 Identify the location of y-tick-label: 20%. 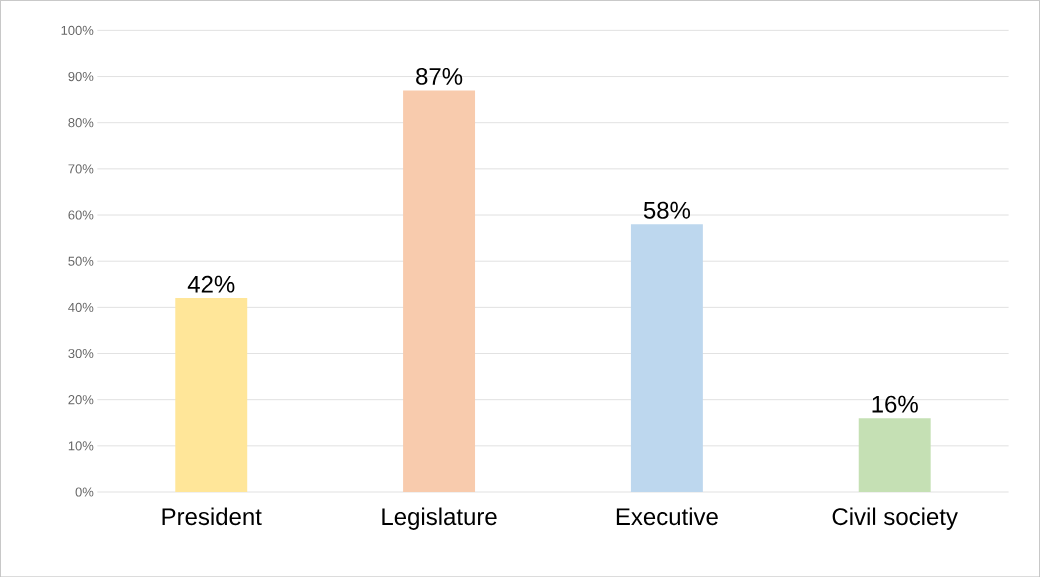
(81, 399).